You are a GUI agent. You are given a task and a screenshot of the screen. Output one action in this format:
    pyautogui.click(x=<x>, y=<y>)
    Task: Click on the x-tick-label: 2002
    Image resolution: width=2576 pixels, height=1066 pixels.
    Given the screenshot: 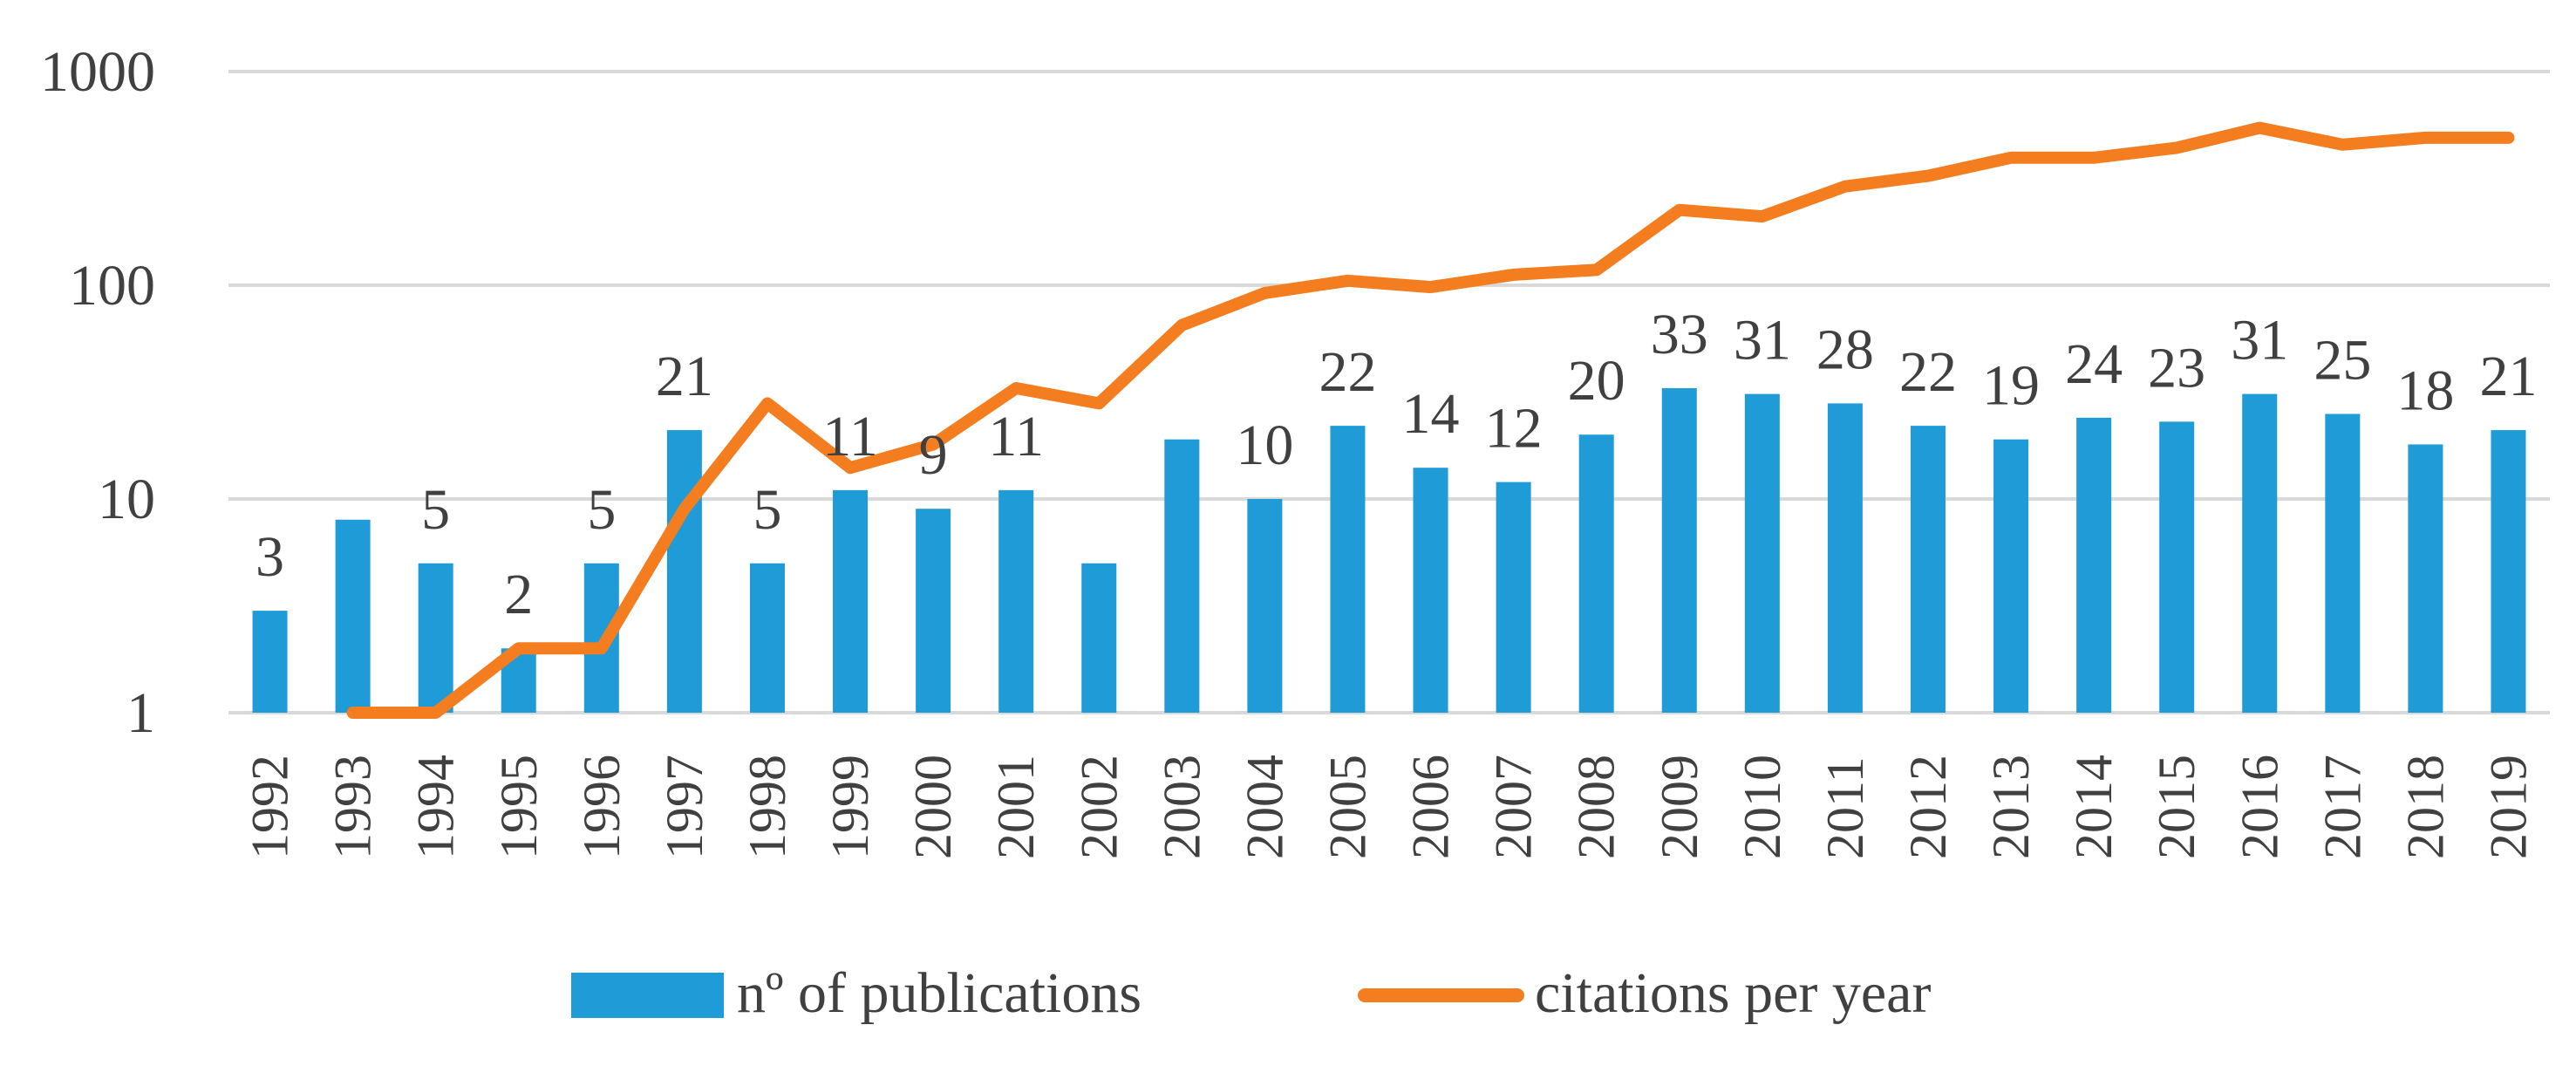 What is the action you would take?
    pyautogui.click(x=1099, y=807)
    